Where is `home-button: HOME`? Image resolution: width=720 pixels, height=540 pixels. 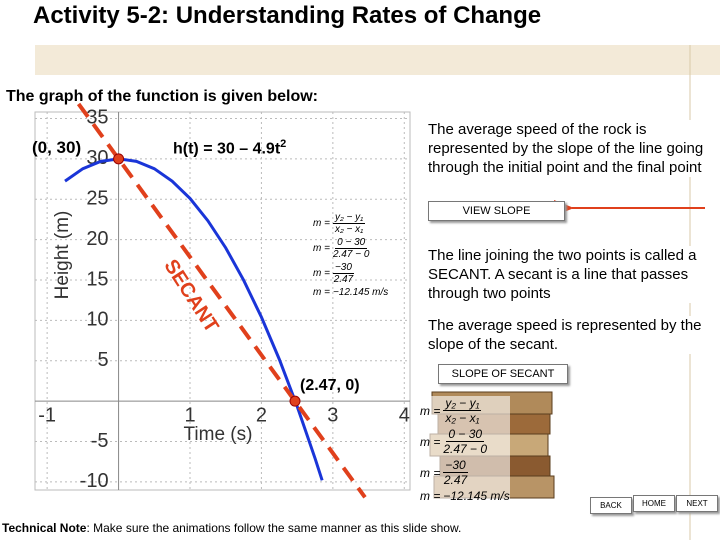 home-button: HOME is located at coordinates (654, 503).